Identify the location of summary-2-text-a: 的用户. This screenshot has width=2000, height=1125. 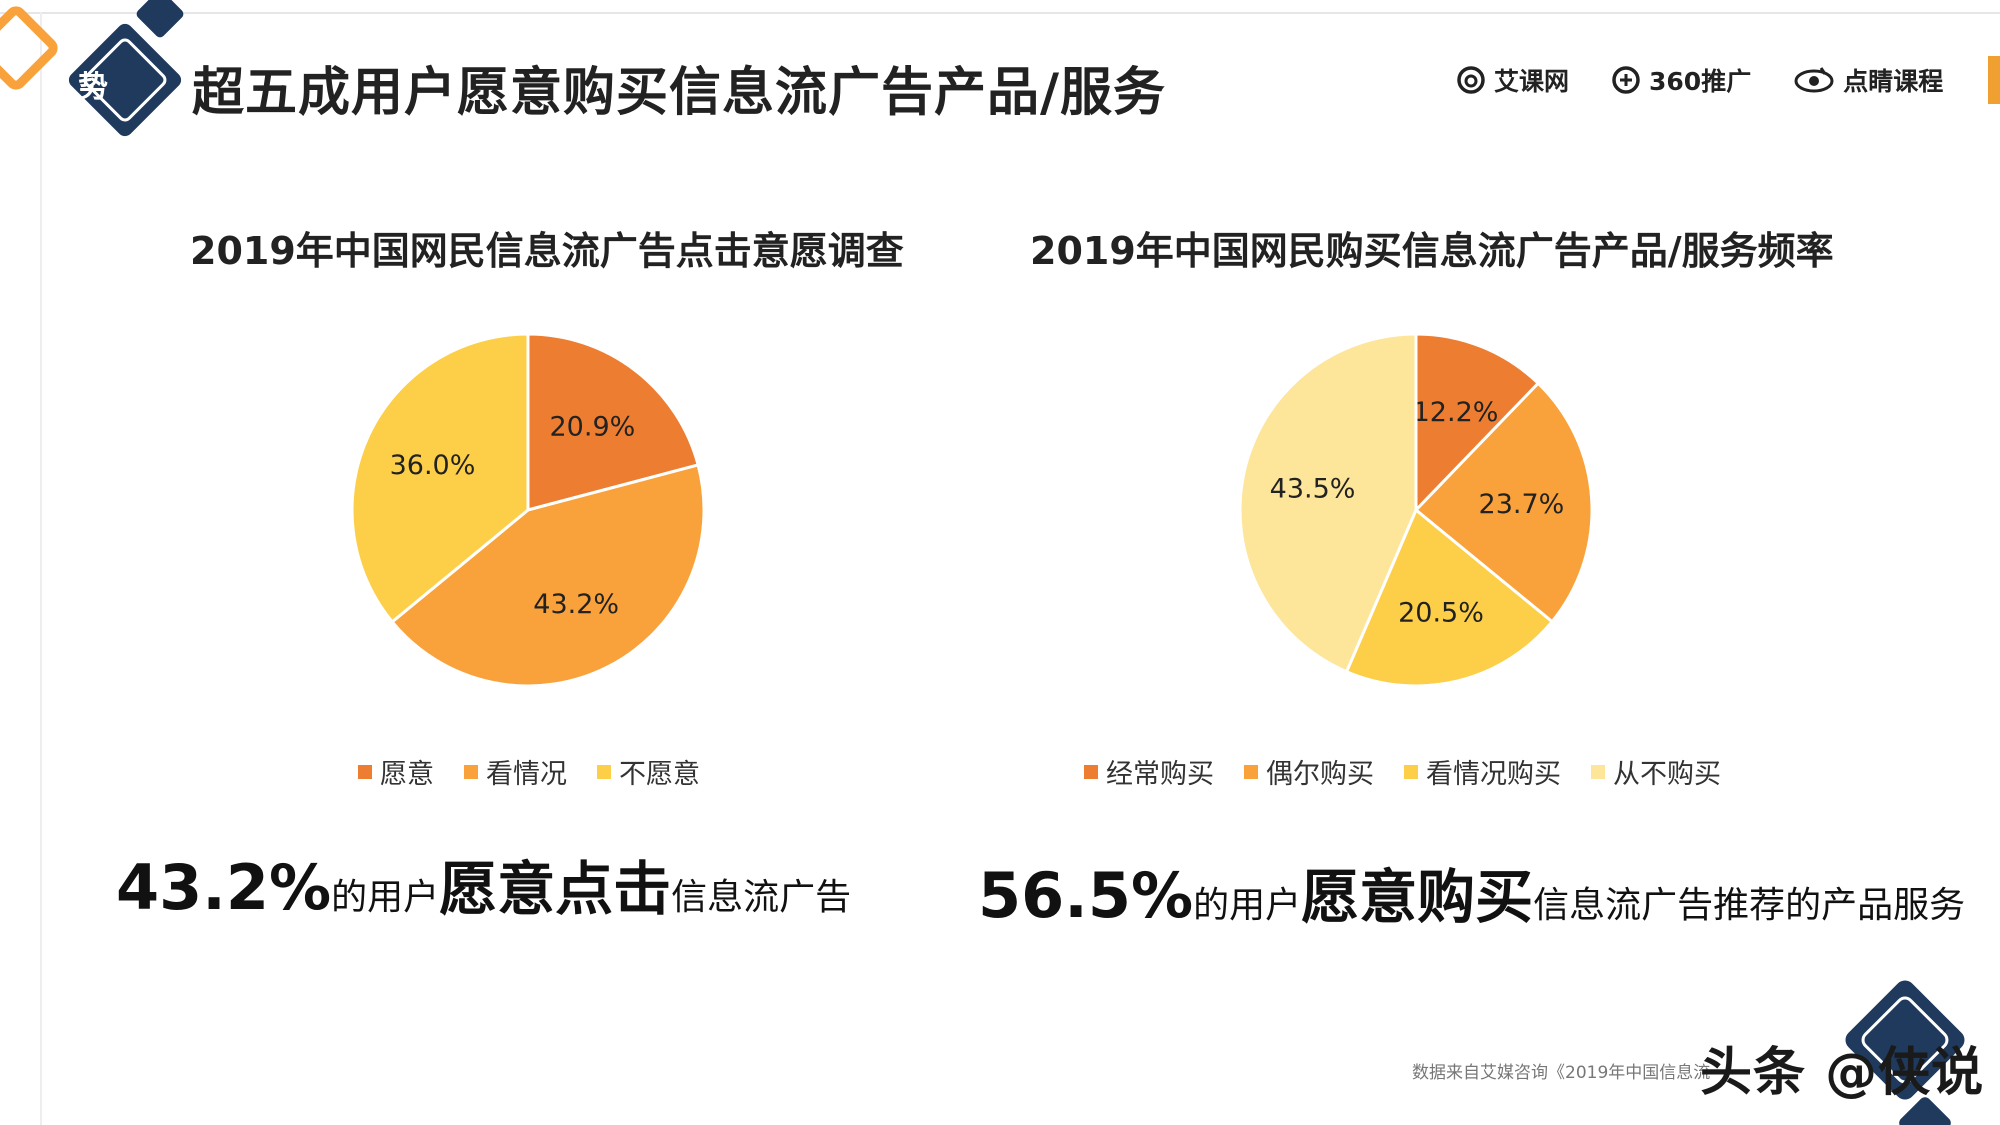
(1247, 905).